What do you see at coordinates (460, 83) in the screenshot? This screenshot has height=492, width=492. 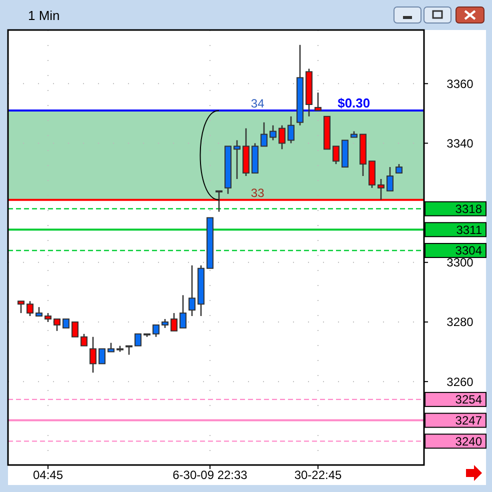 I see `y-tick-label: 3360` at bounding box center [460, 83].